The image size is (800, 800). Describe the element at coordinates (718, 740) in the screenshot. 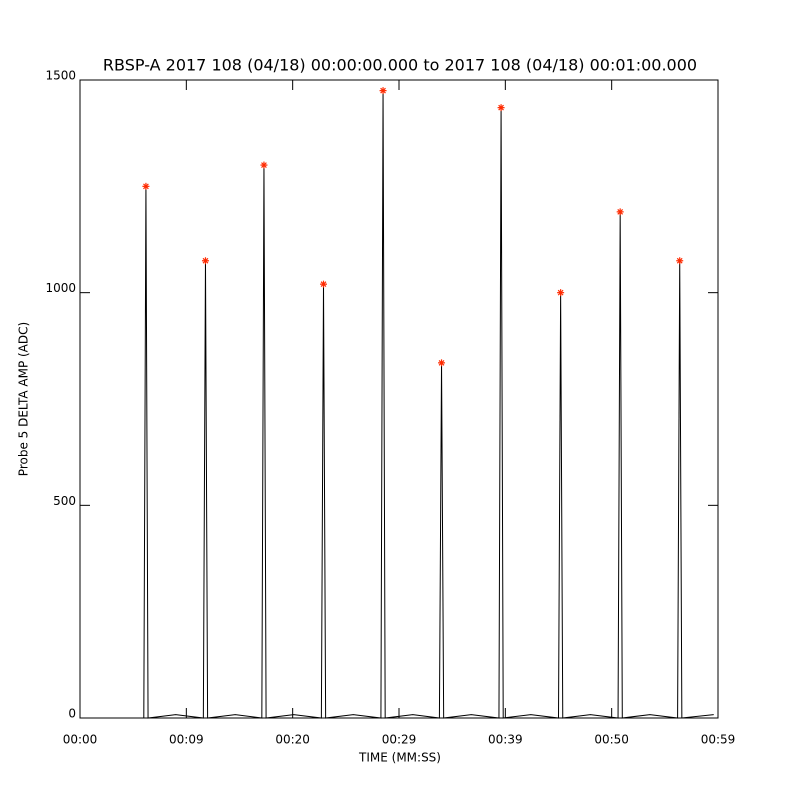

I see `x-tick-label: 00:59` at that location.